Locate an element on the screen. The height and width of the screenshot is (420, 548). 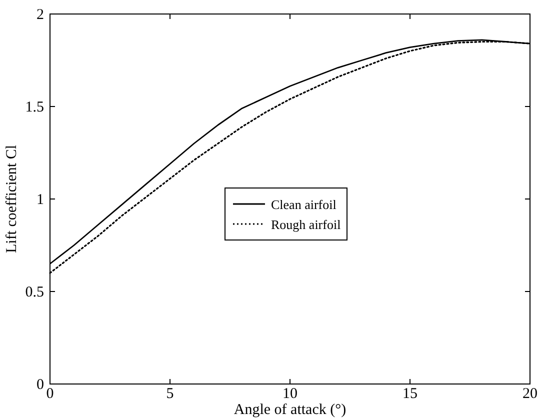
y-tick-label: 0.5 is located at coordinates (34, 292).